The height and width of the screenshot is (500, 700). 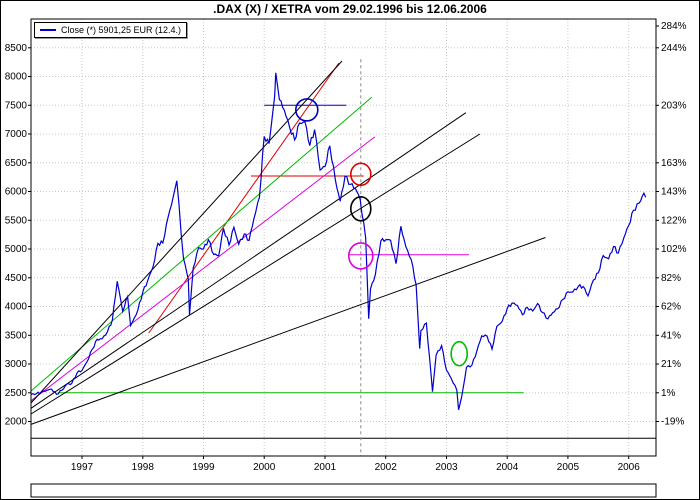 What do you see at coordinates (671, 364) in the screenshot?
I see `svg-text: 21%` at bounding box center [671, 364].